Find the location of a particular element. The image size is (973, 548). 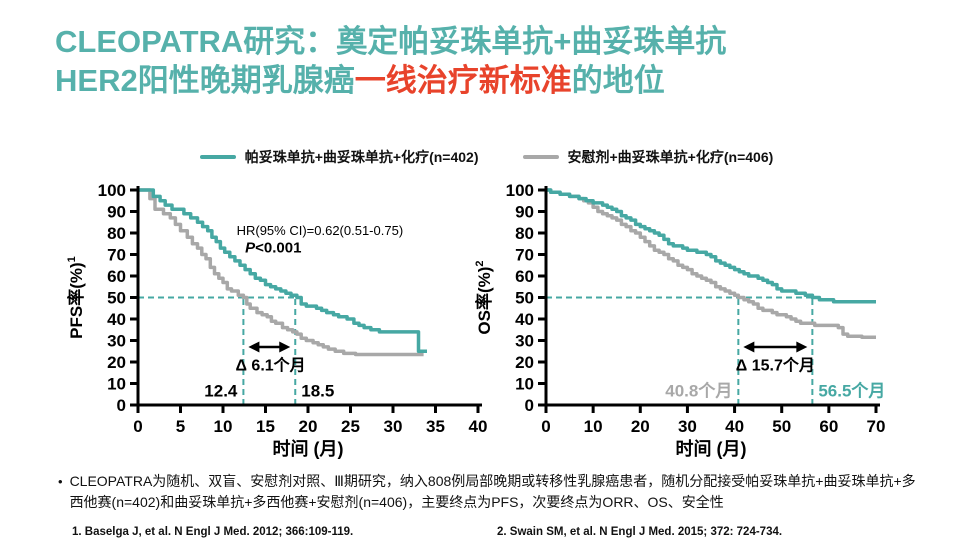

pertuzumab-line-swatch is located at coordinates (217, 157).